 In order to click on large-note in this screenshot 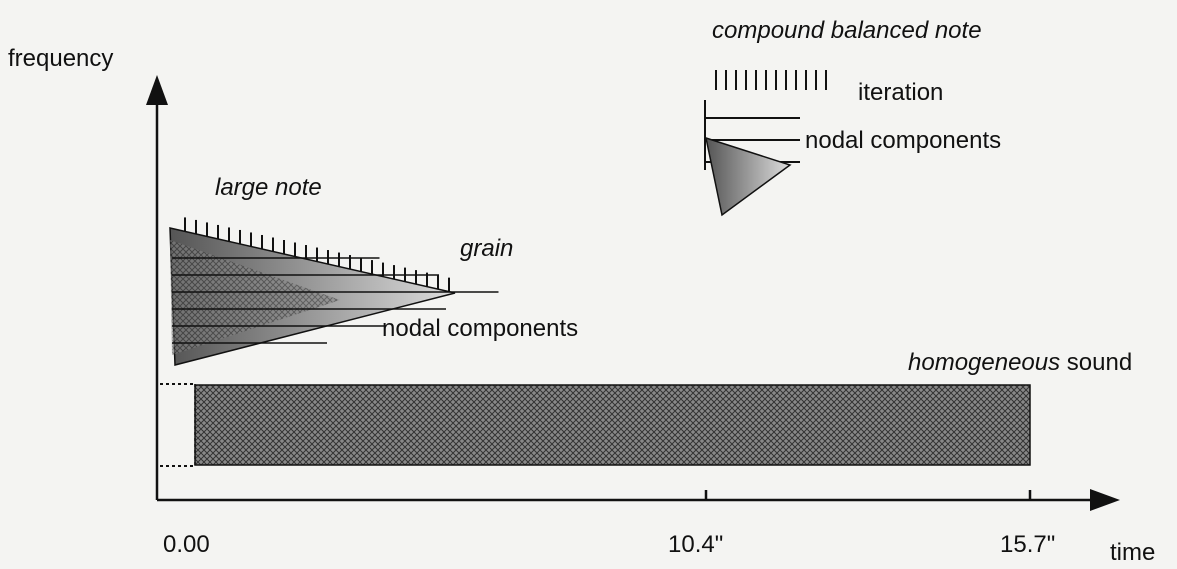, I will do `click(334, 291)`.